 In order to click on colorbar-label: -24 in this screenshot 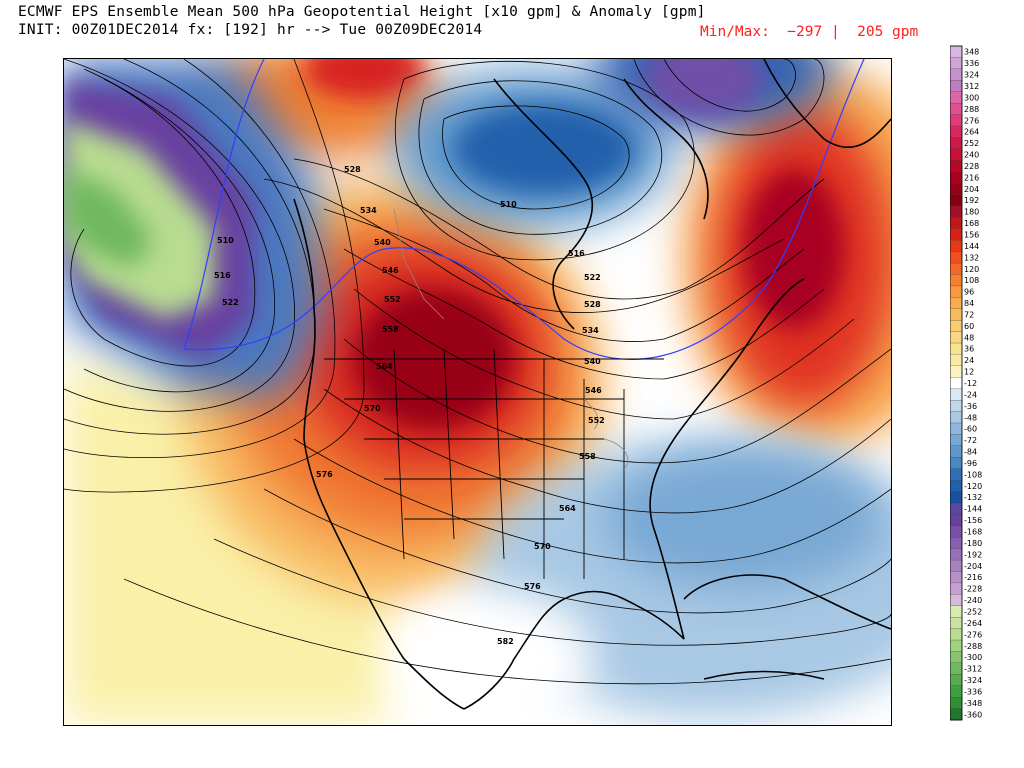, I will do `click(970, 394)`.